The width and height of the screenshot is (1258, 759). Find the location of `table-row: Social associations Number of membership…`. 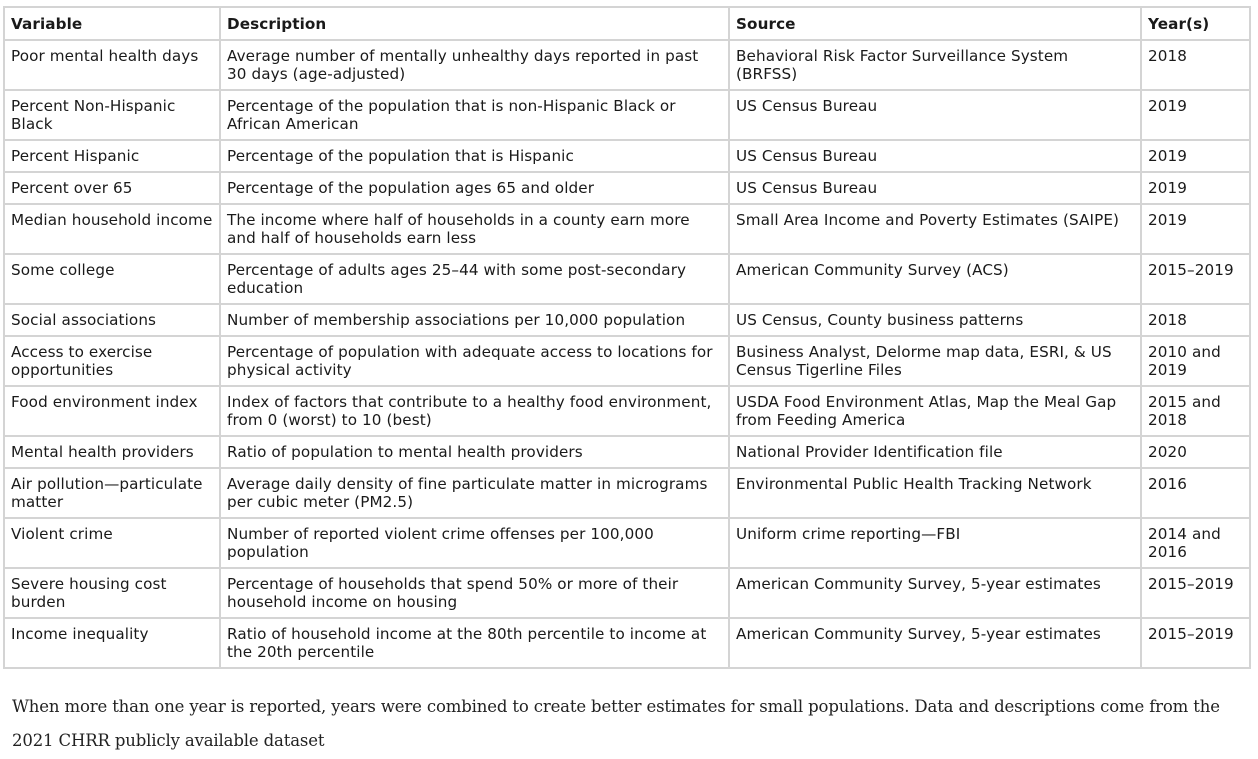

table-row: Social associations Number of membership… is located at coordinates (627, 320).